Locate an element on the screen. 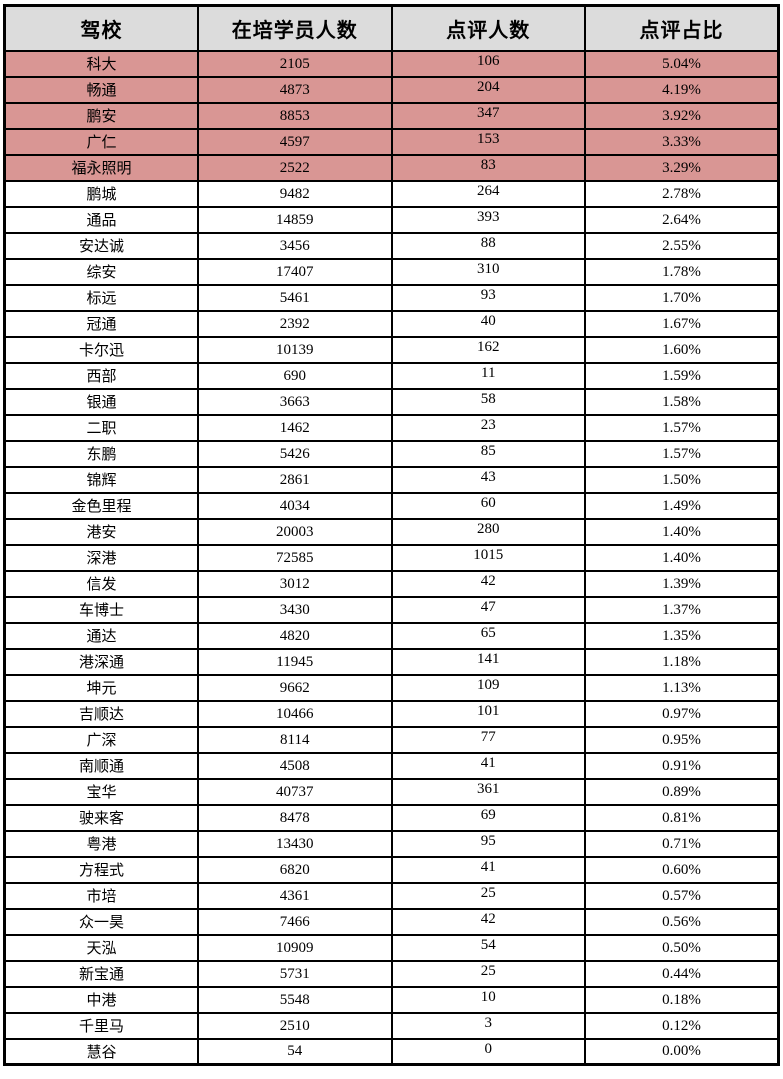 This screenshot has width=783, height=1079. students-count-cell: 8478 is located at coordinates (295, 817).